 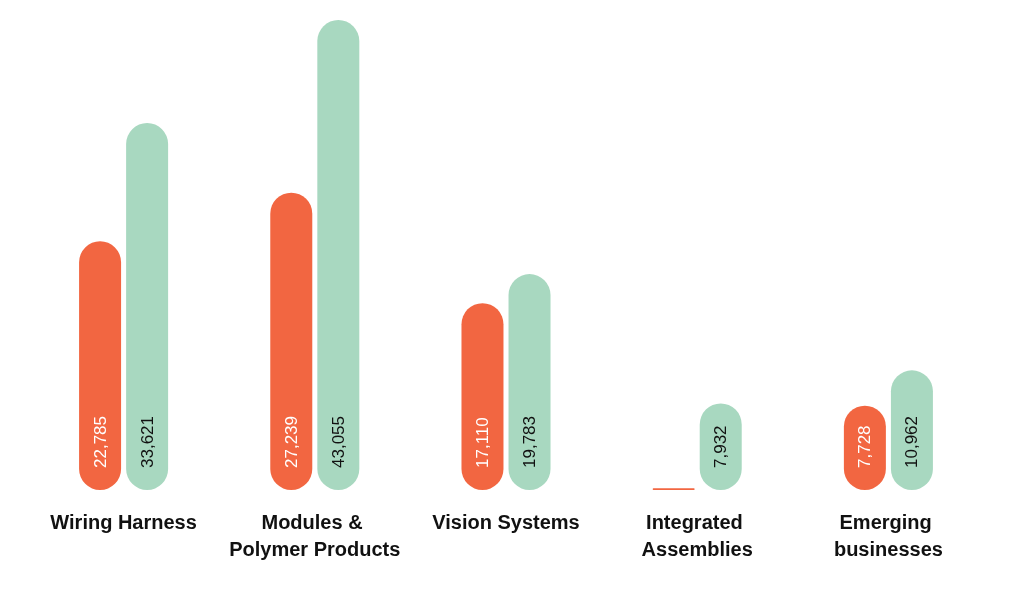 What do you see at coordinates (912, 442) in the screenshot?
I see `data-label: 10,962` at bounding box center [912, 442].